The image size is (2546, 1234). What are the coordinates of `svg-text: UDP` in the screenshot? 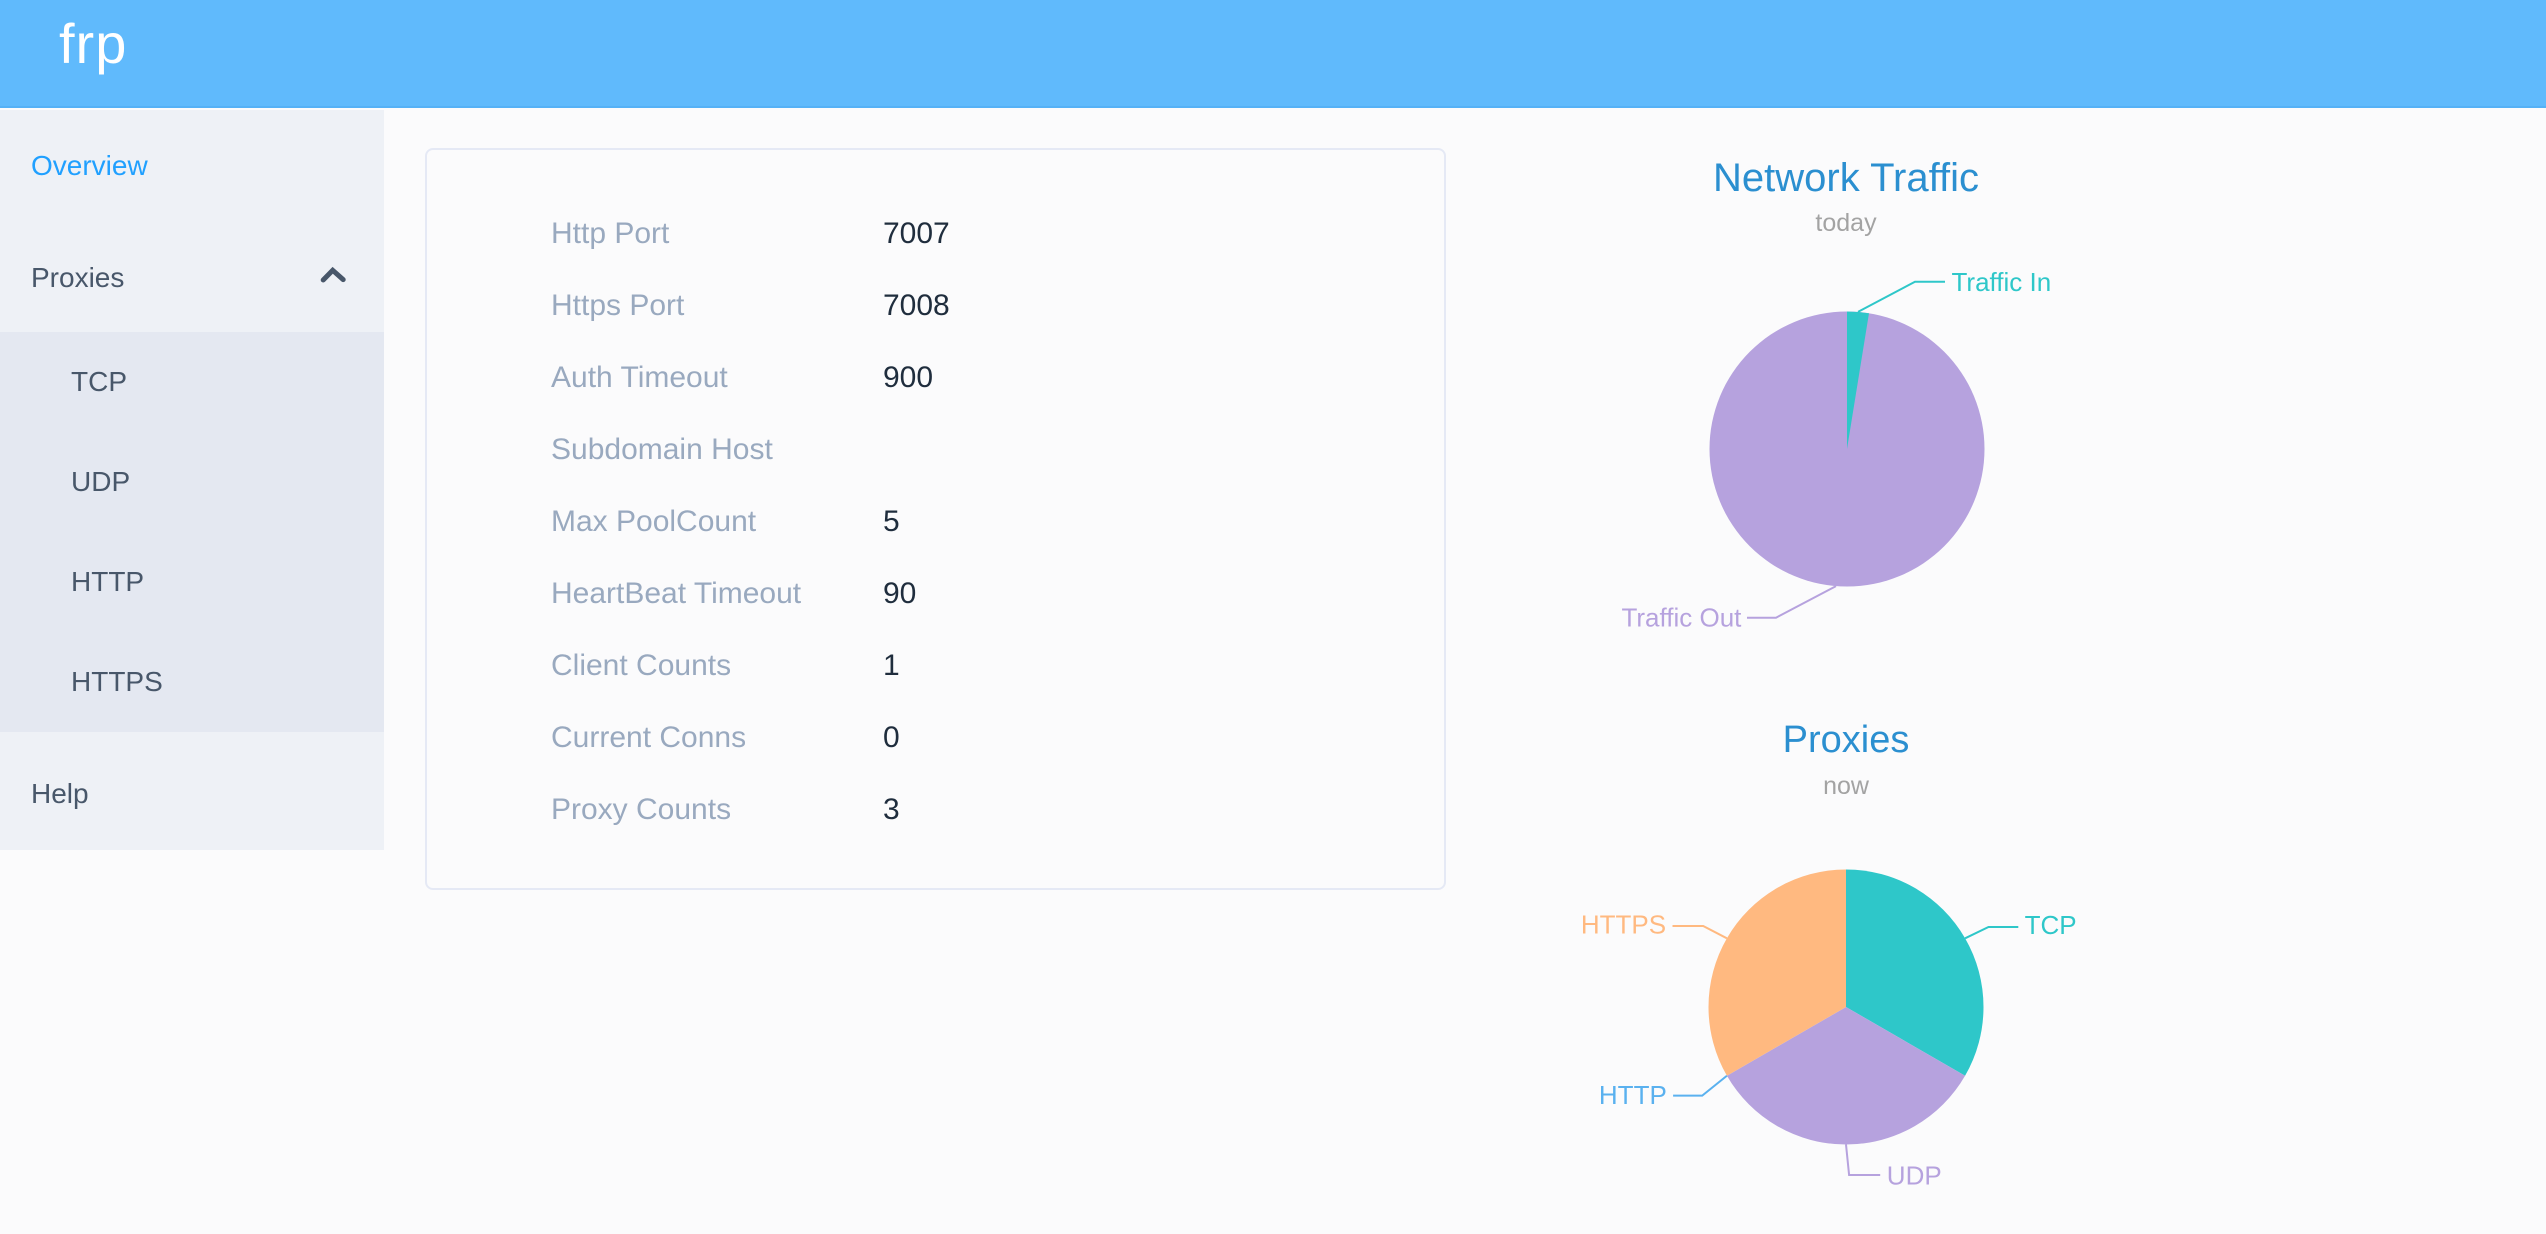 It's located at (1914, 1176).